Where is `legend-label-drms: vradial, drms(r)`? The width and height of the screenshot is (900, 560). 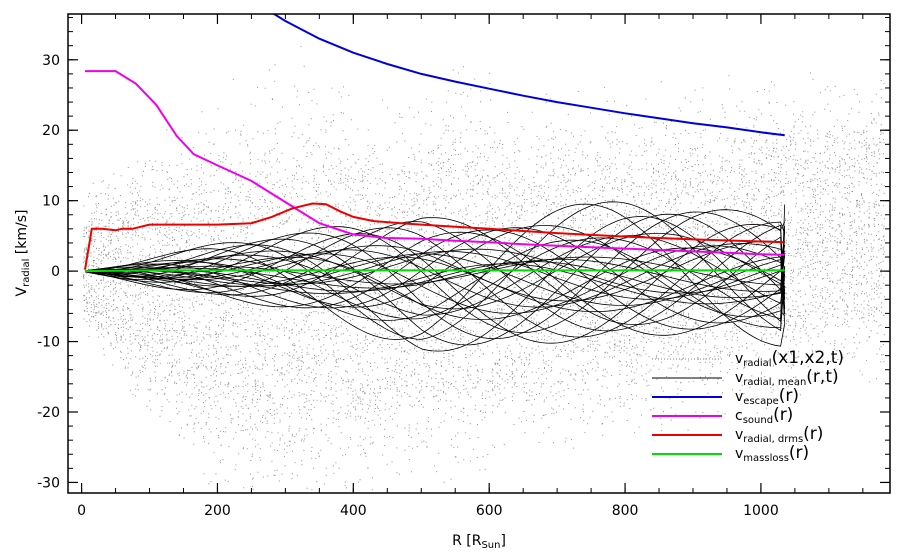 legend-label-drms: vradial, drms(r) is located at coordinates (779, 434).